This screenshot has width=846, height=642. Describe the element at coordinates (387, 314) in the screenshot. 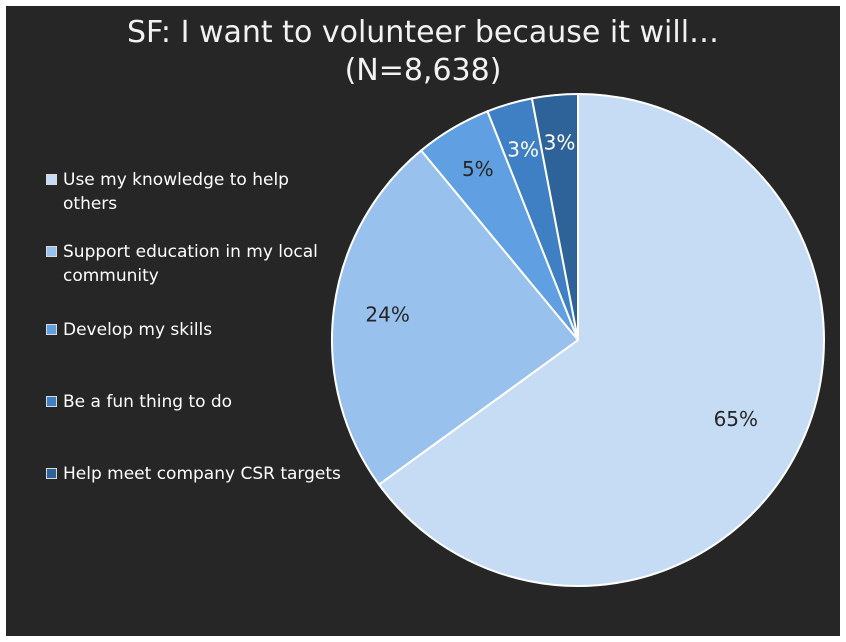

I see `slice-data-label: 24%` at that location.